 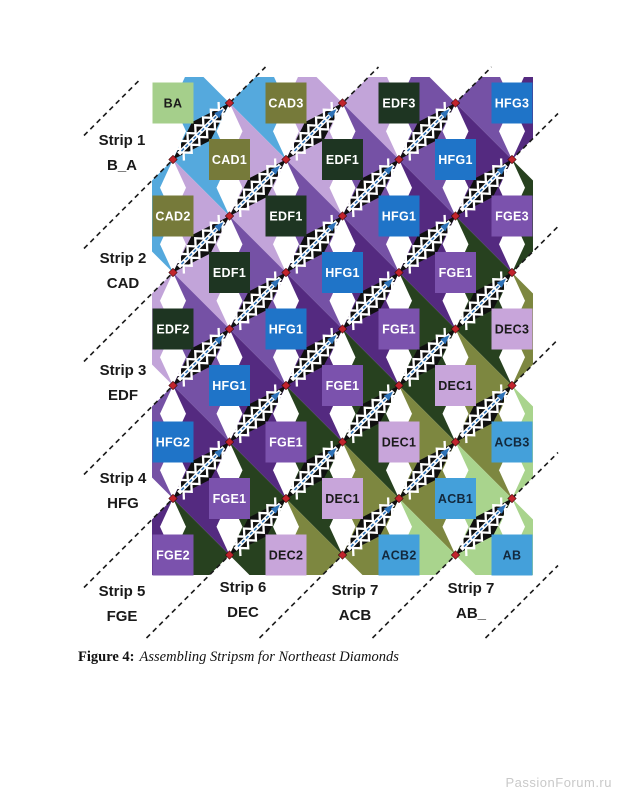 What do you see at coordinates (122, 140) in the screenshot?
I see `strip-number: Strip 1` at bounding box center [122, 140].